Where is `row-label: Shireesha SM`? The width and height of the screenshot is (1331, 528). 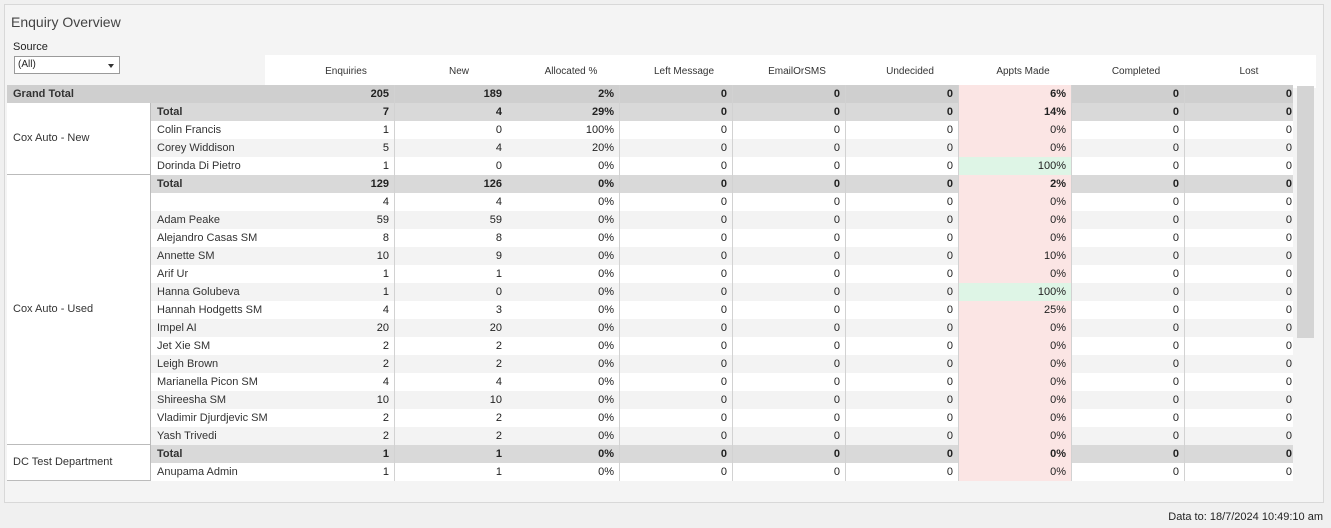
row-label: Shireesha SM is located at coordinates (216, 400).